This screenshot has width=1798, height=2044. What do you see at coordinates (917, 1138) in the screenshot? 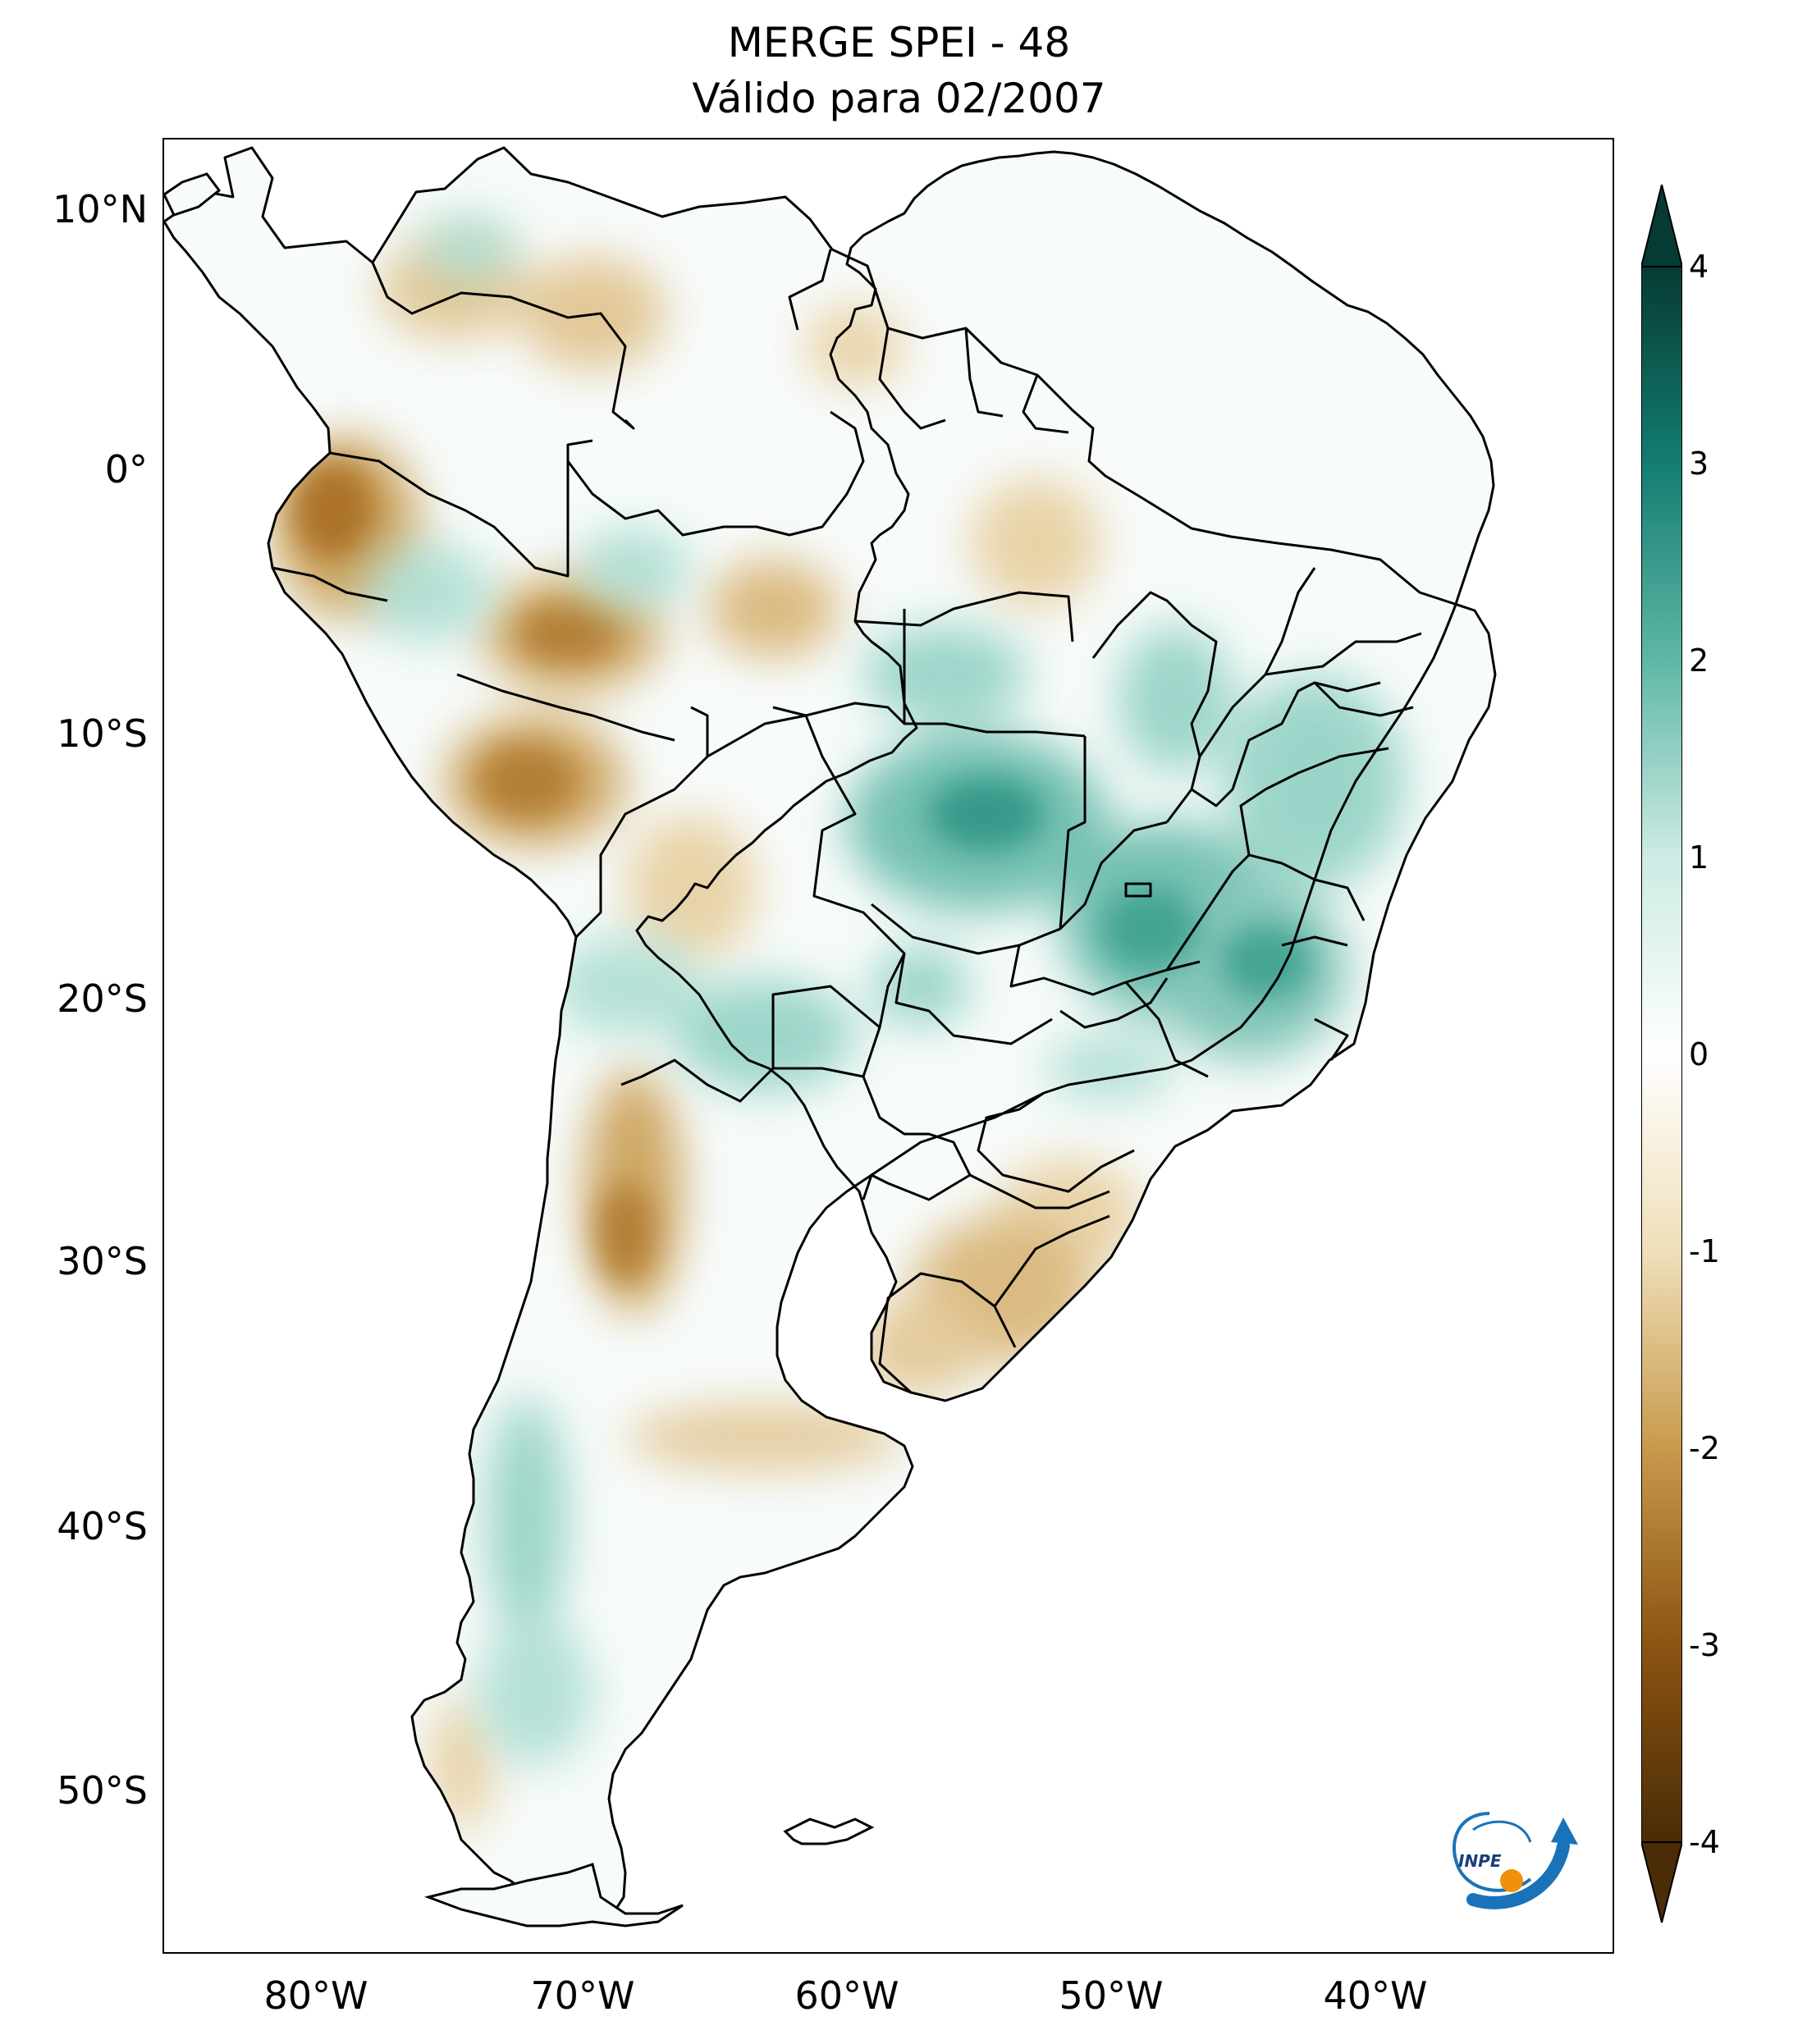
I see `border-paraguay` at bounding box center [917, 1138].